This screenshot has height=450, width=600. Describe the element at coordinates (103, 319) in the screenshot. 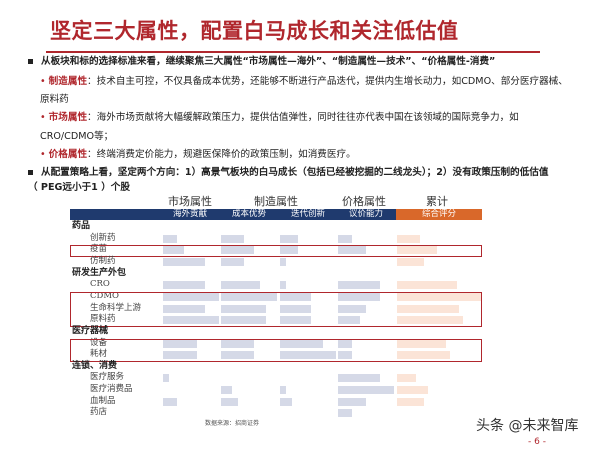

I see `row-label: 原料药` at that location.